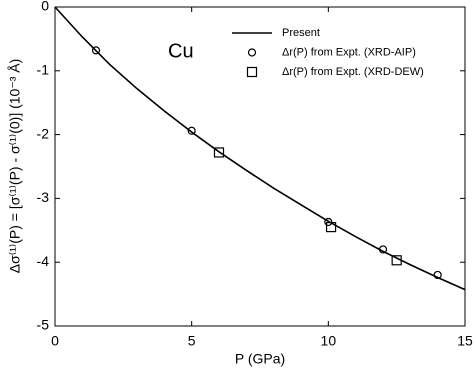 This screenshot has width=474, height=373. I want to click on y-axis-label: Δσ⁽¹⁾(P) = [σ⁽¹⁾(P) - σ⁽¹⁾(0)] (10⁻³ Å), so click(15, 166).